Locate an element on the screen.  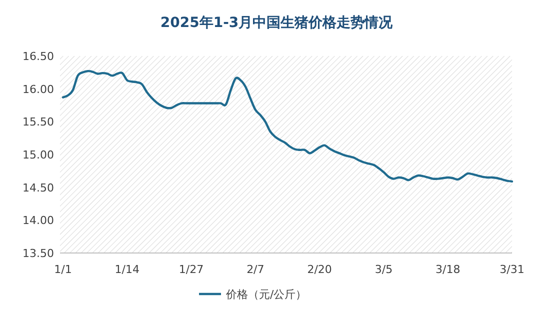
x-tick-label: 2/20 is located at coordinates (319, 269).